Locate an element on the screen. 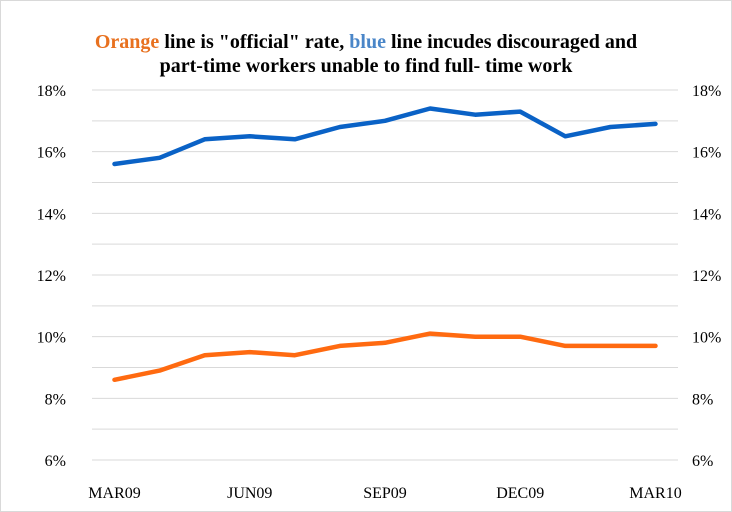  y-tick-label-right: 12% is located at coordinates (706, 276).